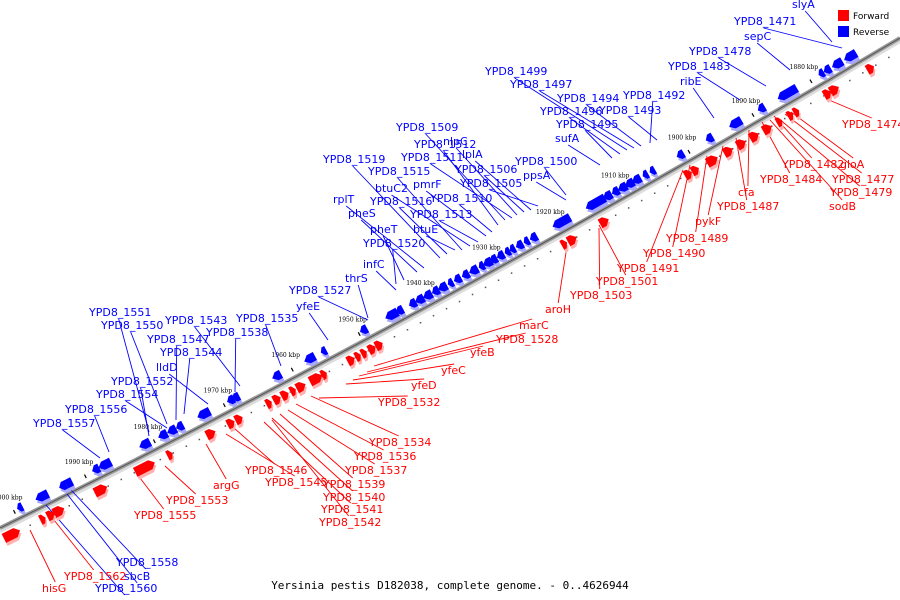 The image size is (900, 600). I want to click on kbp-tick-label: 1890 kbp, so click(746, 101).